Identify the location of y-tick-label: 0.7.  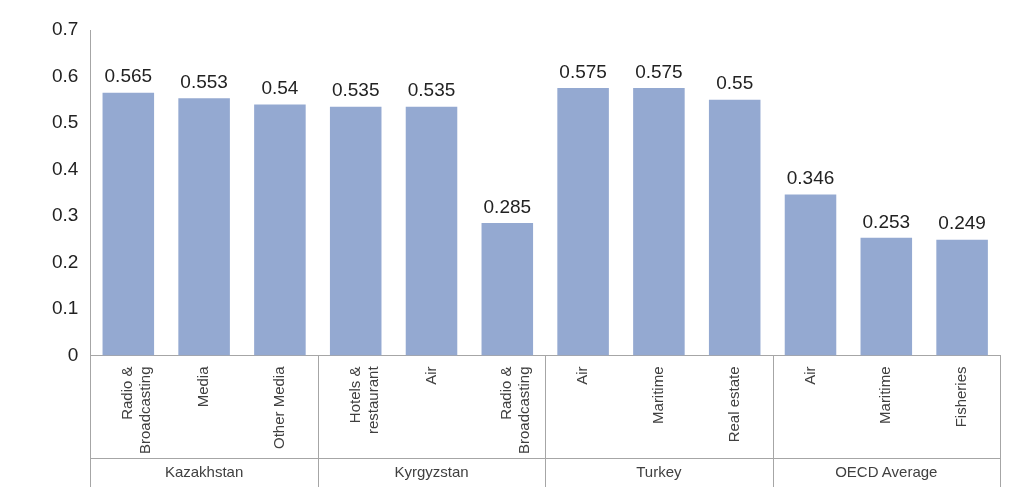
(65, 29).